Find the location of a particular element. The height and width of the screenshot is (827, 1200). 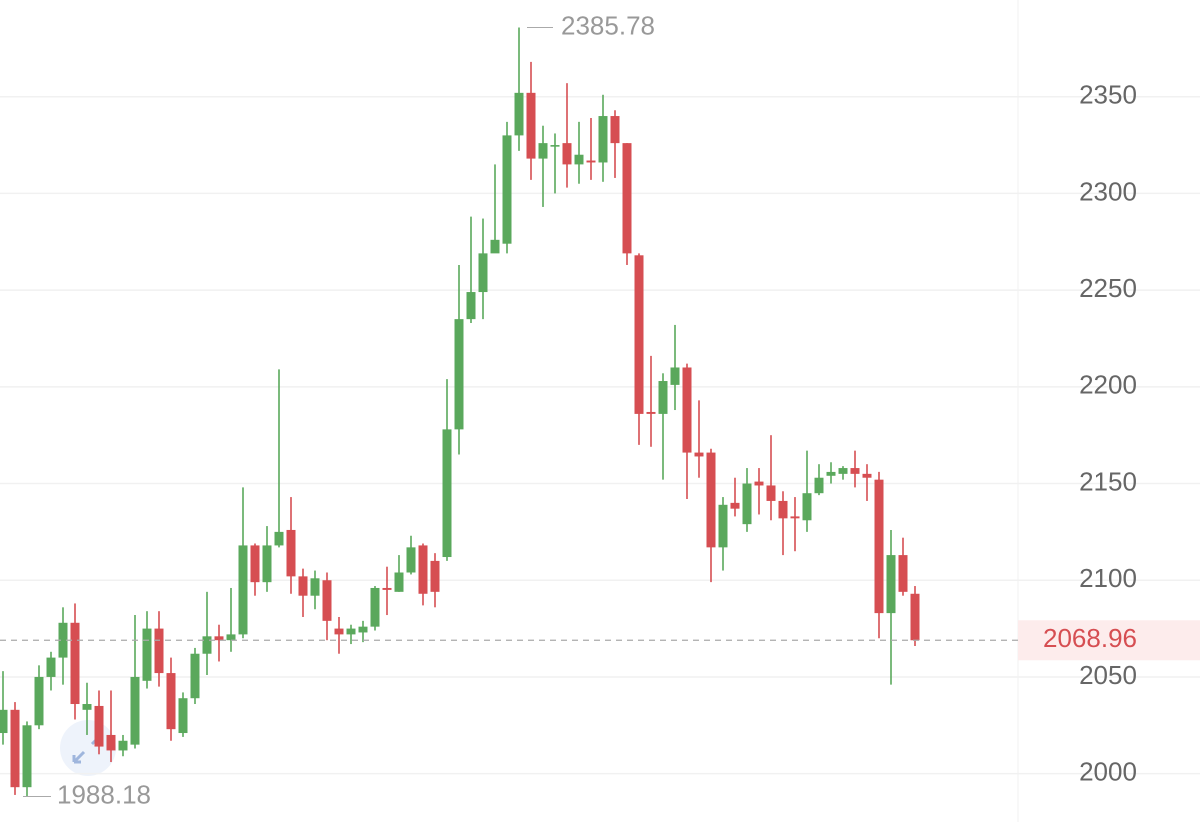

last-price-label: 2068.96 is located at coordinates (1090, 638).